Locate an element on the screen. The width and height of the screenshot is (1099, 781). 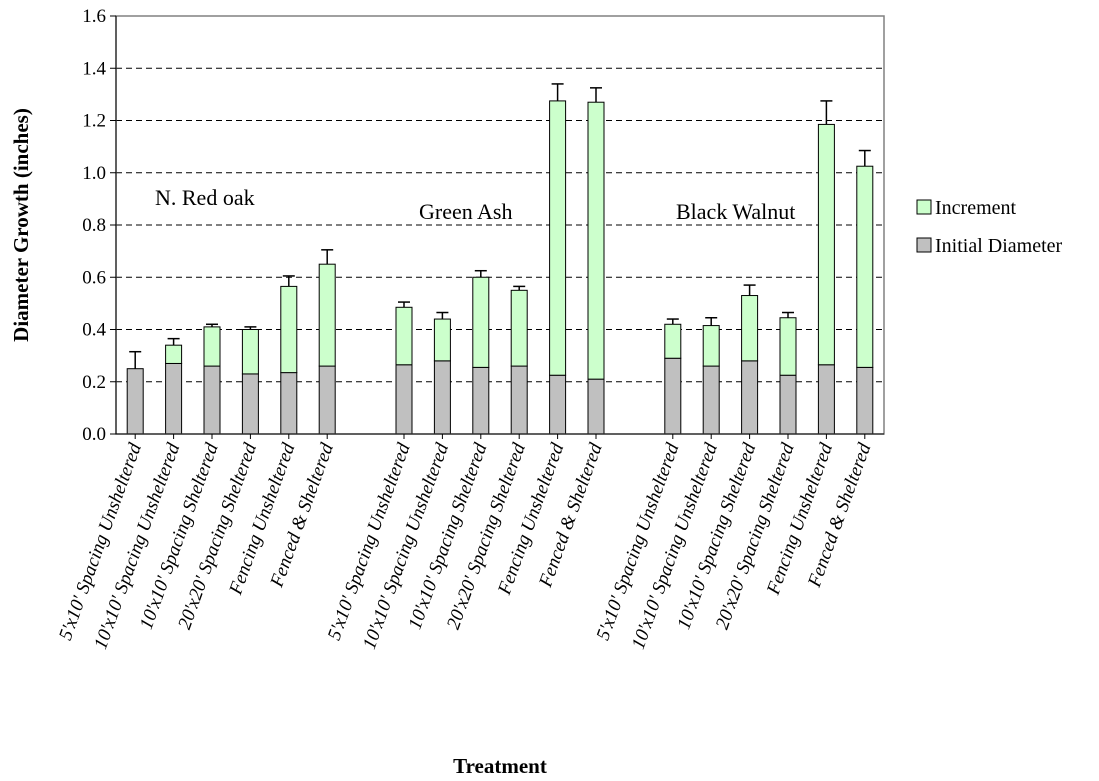
y-tick-label: 1.6 is located at coordinates (94, 16).